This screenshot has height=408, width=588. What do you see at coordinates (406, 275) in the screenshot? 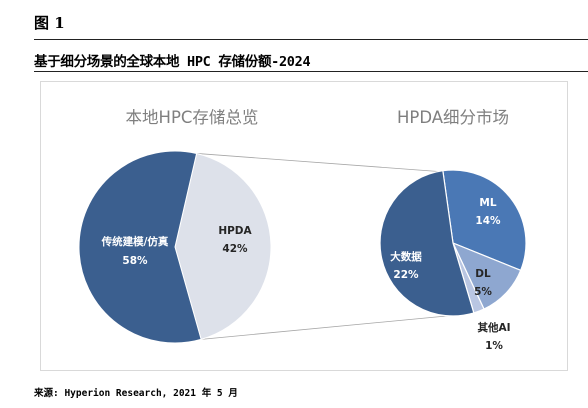
I see `pie-2-value-big-data: 22%` at bounding box center [406, 275].